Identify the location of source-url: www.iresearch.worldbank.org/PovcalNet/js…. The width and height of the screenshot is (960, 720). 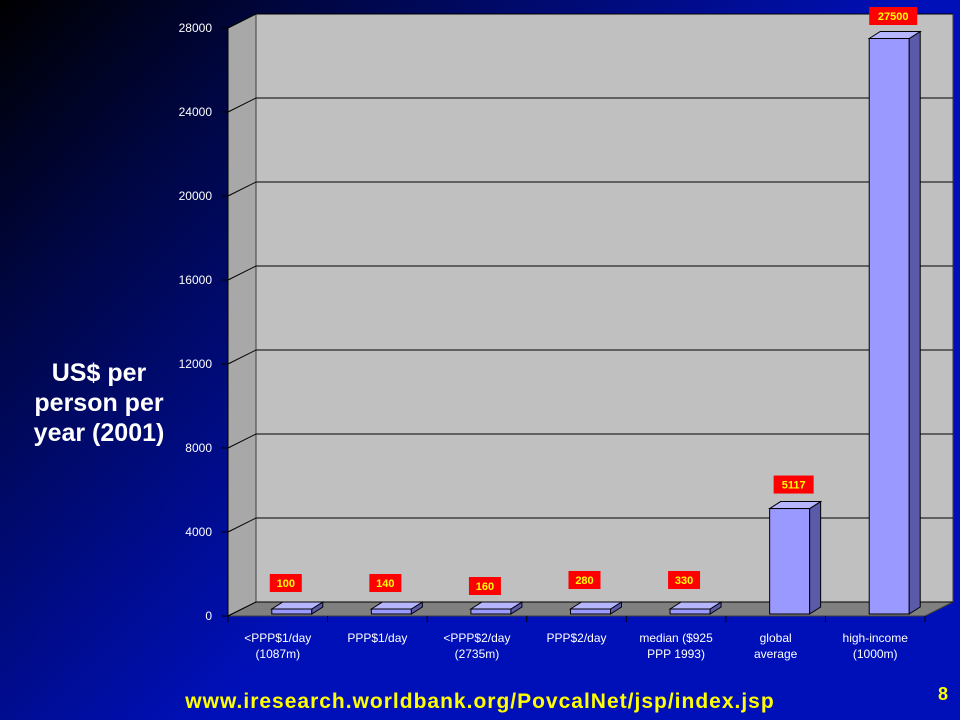
(480, 701).